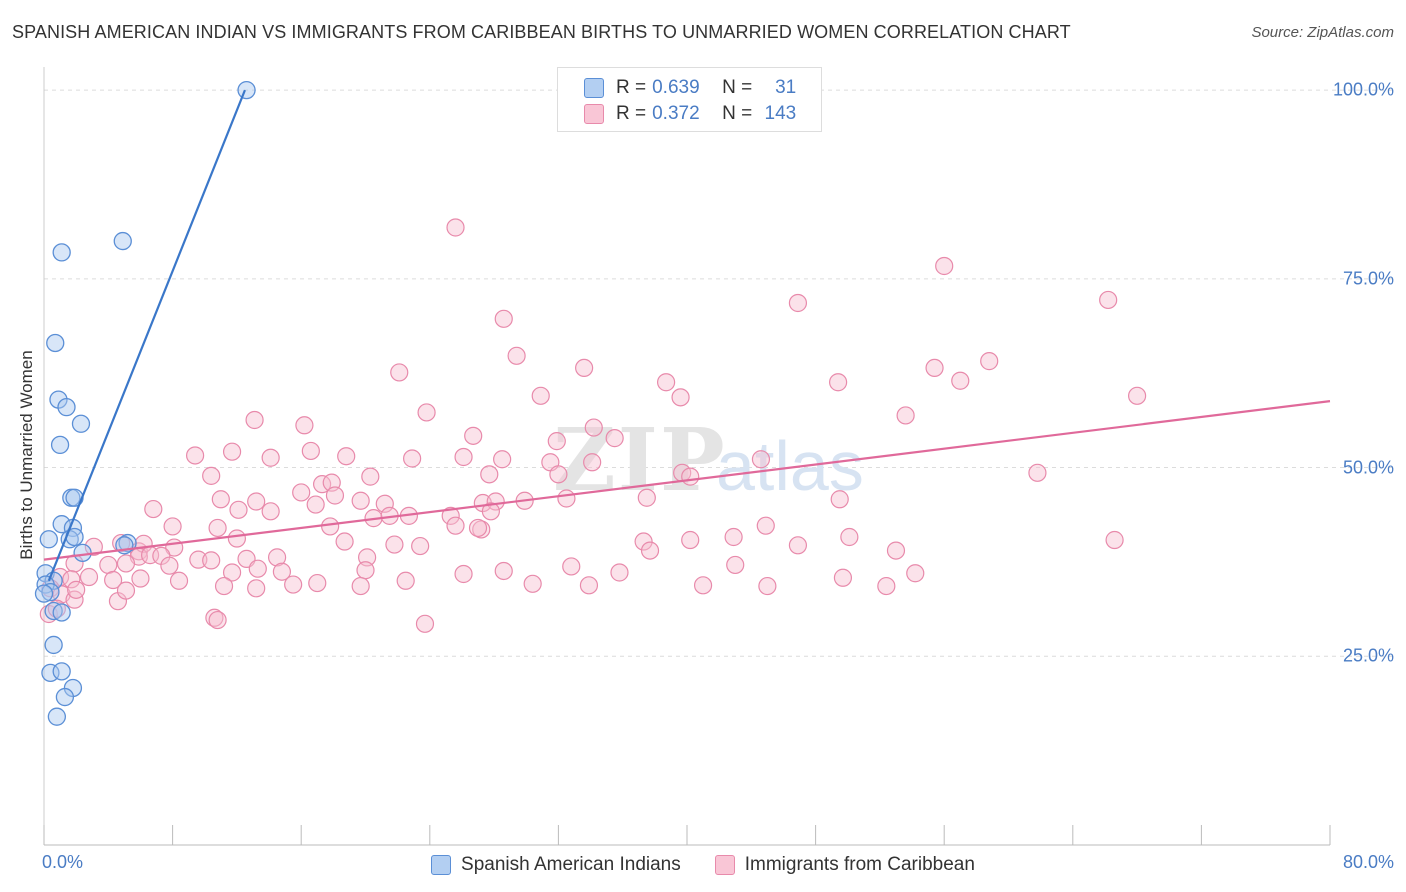 The image size is (1406, 892). Describe the element at coordinates (441, 865) in the screenshot. I see `legend-swatch-spanish` at that location.